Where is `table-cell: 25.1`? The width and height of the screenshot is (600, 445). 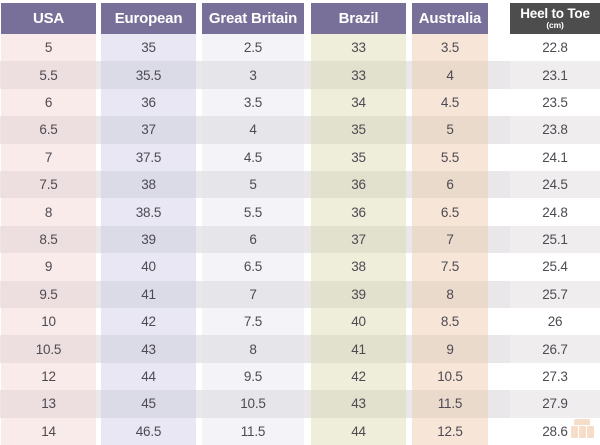 table-cell: 25.1 is located at coordinates (555, 239).